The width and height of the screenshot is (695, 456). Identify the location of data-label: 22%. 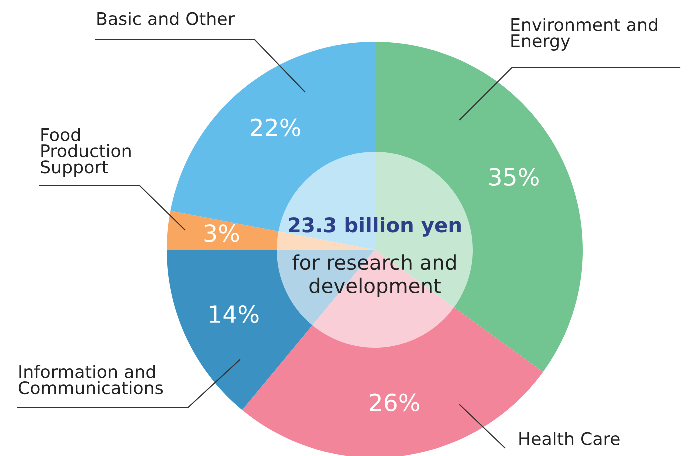
(275, 127).